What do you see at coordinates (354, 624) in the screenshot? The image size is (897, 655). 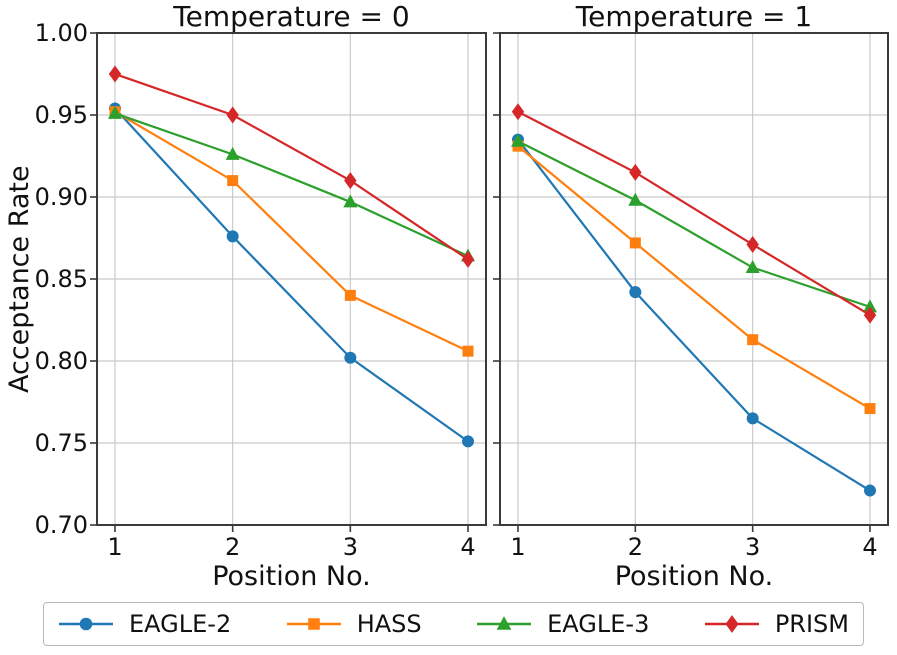 I see `legend-entry-hass: HASS` at bounding box center [354, 624].